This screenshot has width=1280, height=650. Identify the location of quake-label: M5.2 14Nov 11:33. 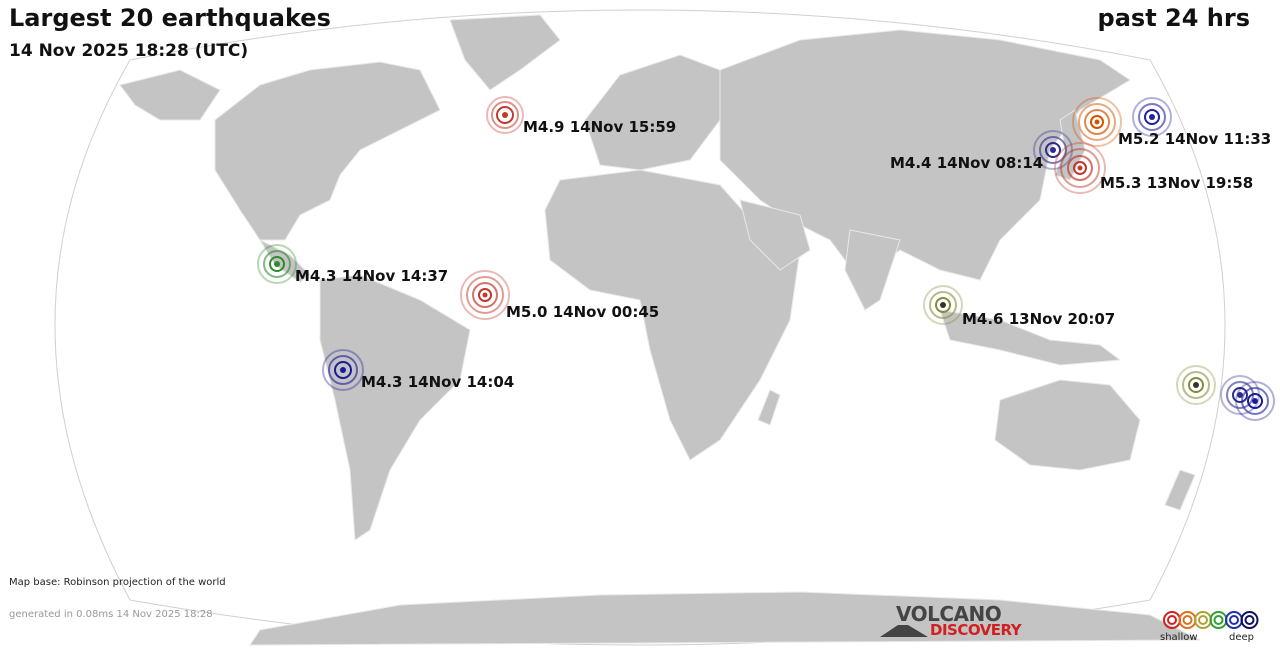
(1195, 139).